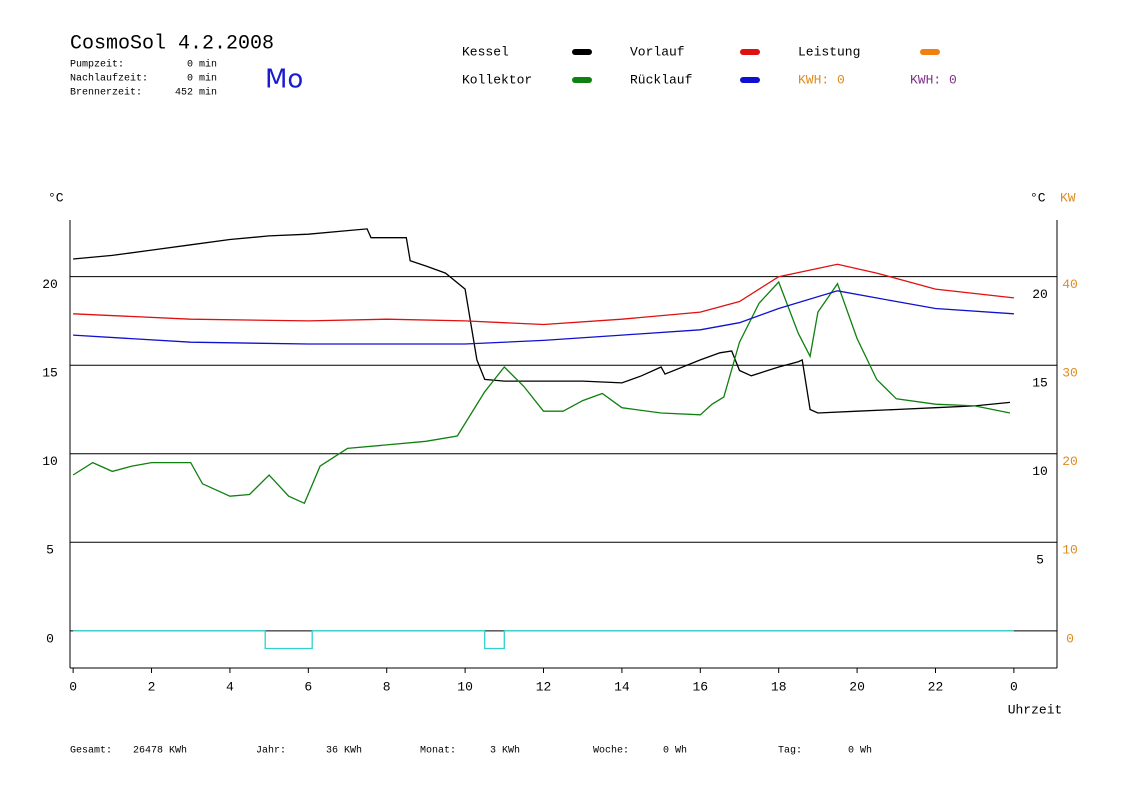 This screenshot has width=1148, height=812. What do you see at coordinates (50, 373) in the screenshot?
I see `y-tick-label: 15` at bounding box center [50, 373].